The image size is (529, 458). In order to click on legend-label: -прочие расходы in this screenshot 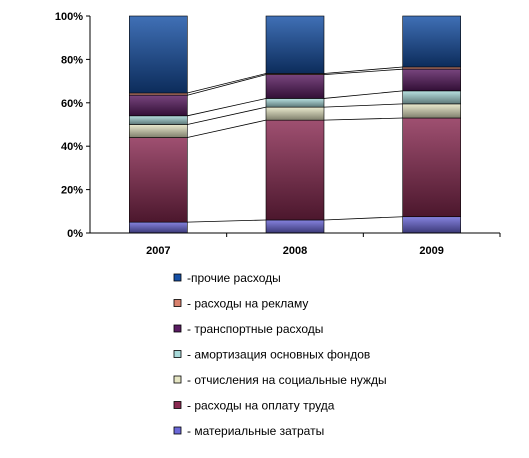, I will do `click(234, 278)`.